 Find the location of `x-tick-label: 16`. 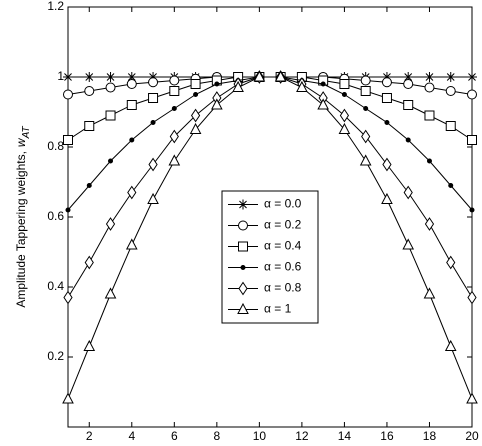

x-tick-label: 16 is located at coordinates (387, 436).